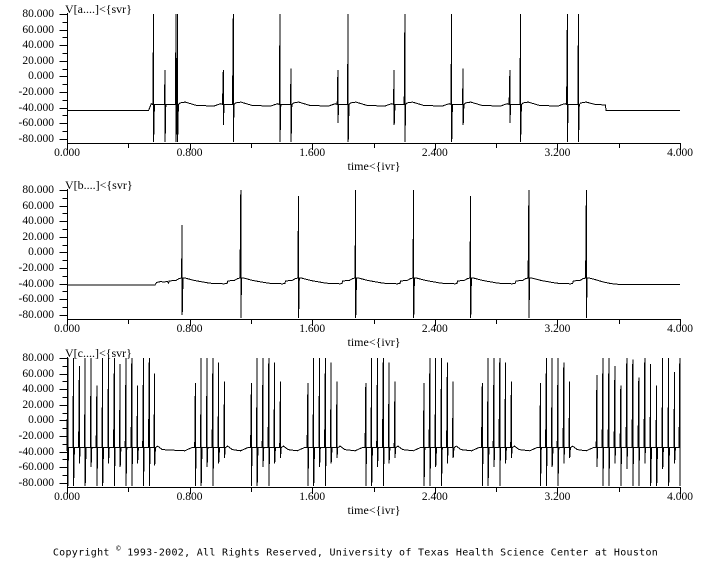  I want to click on plot3-x-axis-title: time<{ivr}, so click(374, 510).